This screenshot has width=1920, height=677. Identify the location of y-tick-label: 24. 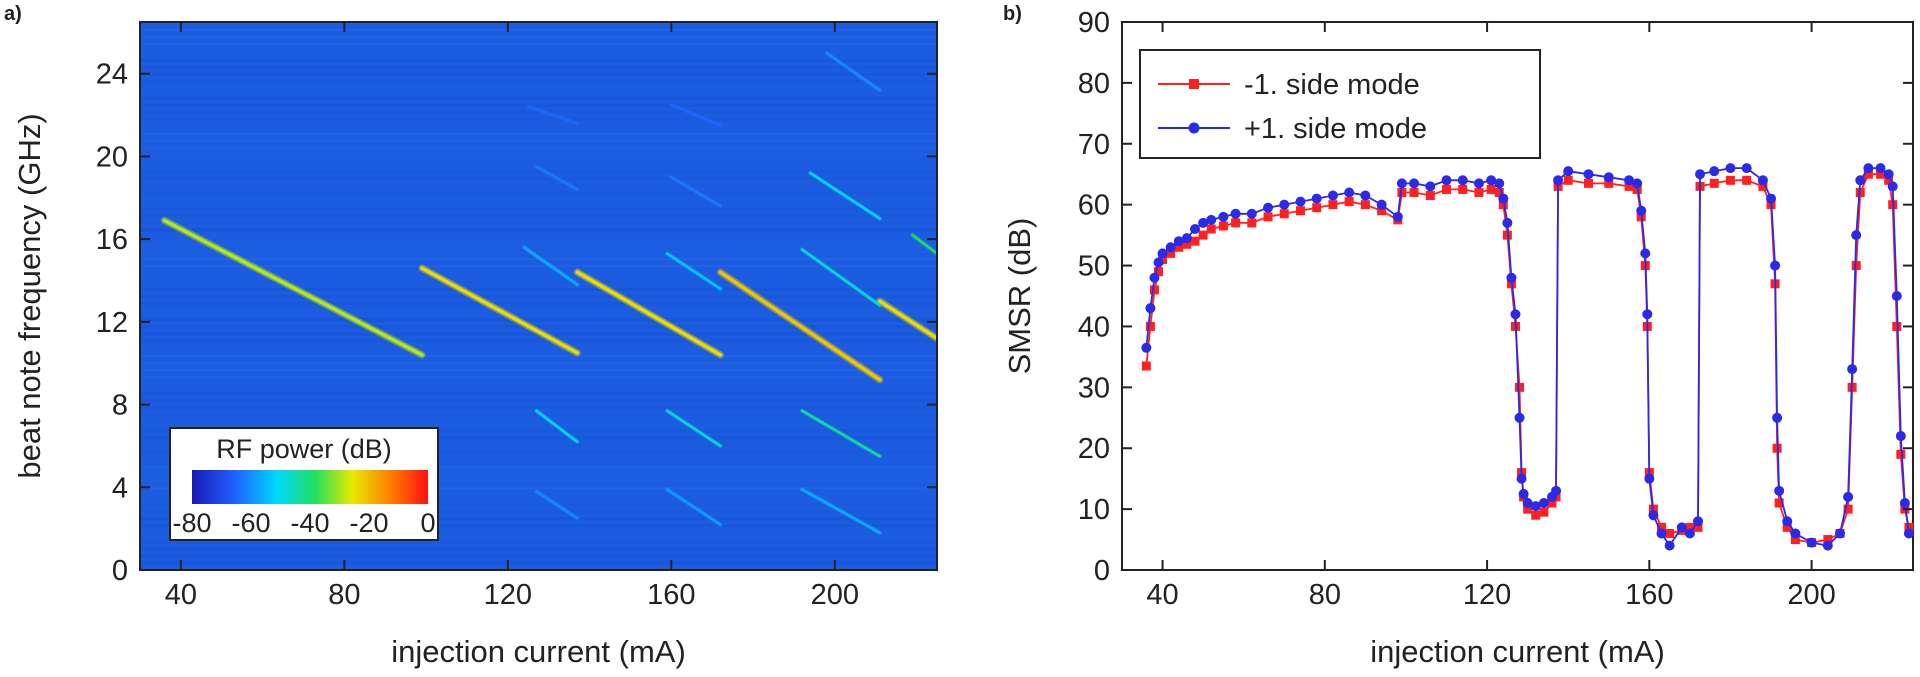
(112, 75).